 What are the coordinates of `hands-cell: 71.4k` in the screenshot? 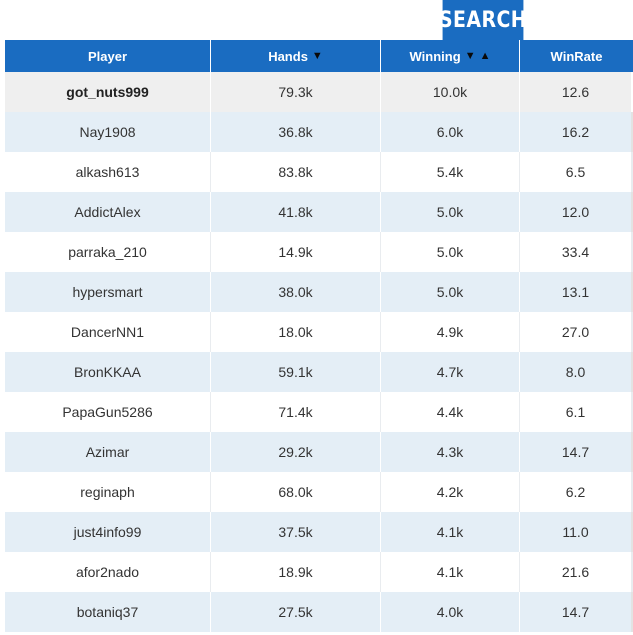 It's located at (296, 412).